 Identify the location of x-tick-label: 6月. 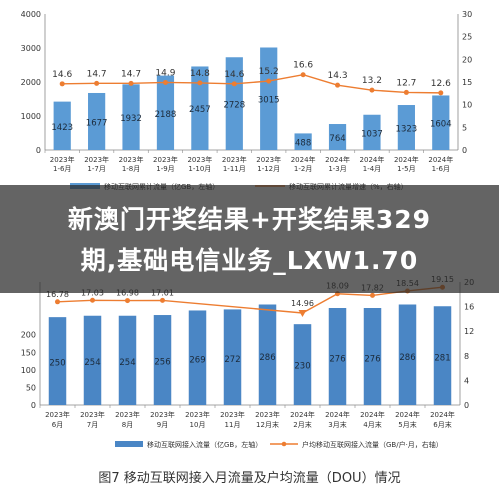
(57, 425).